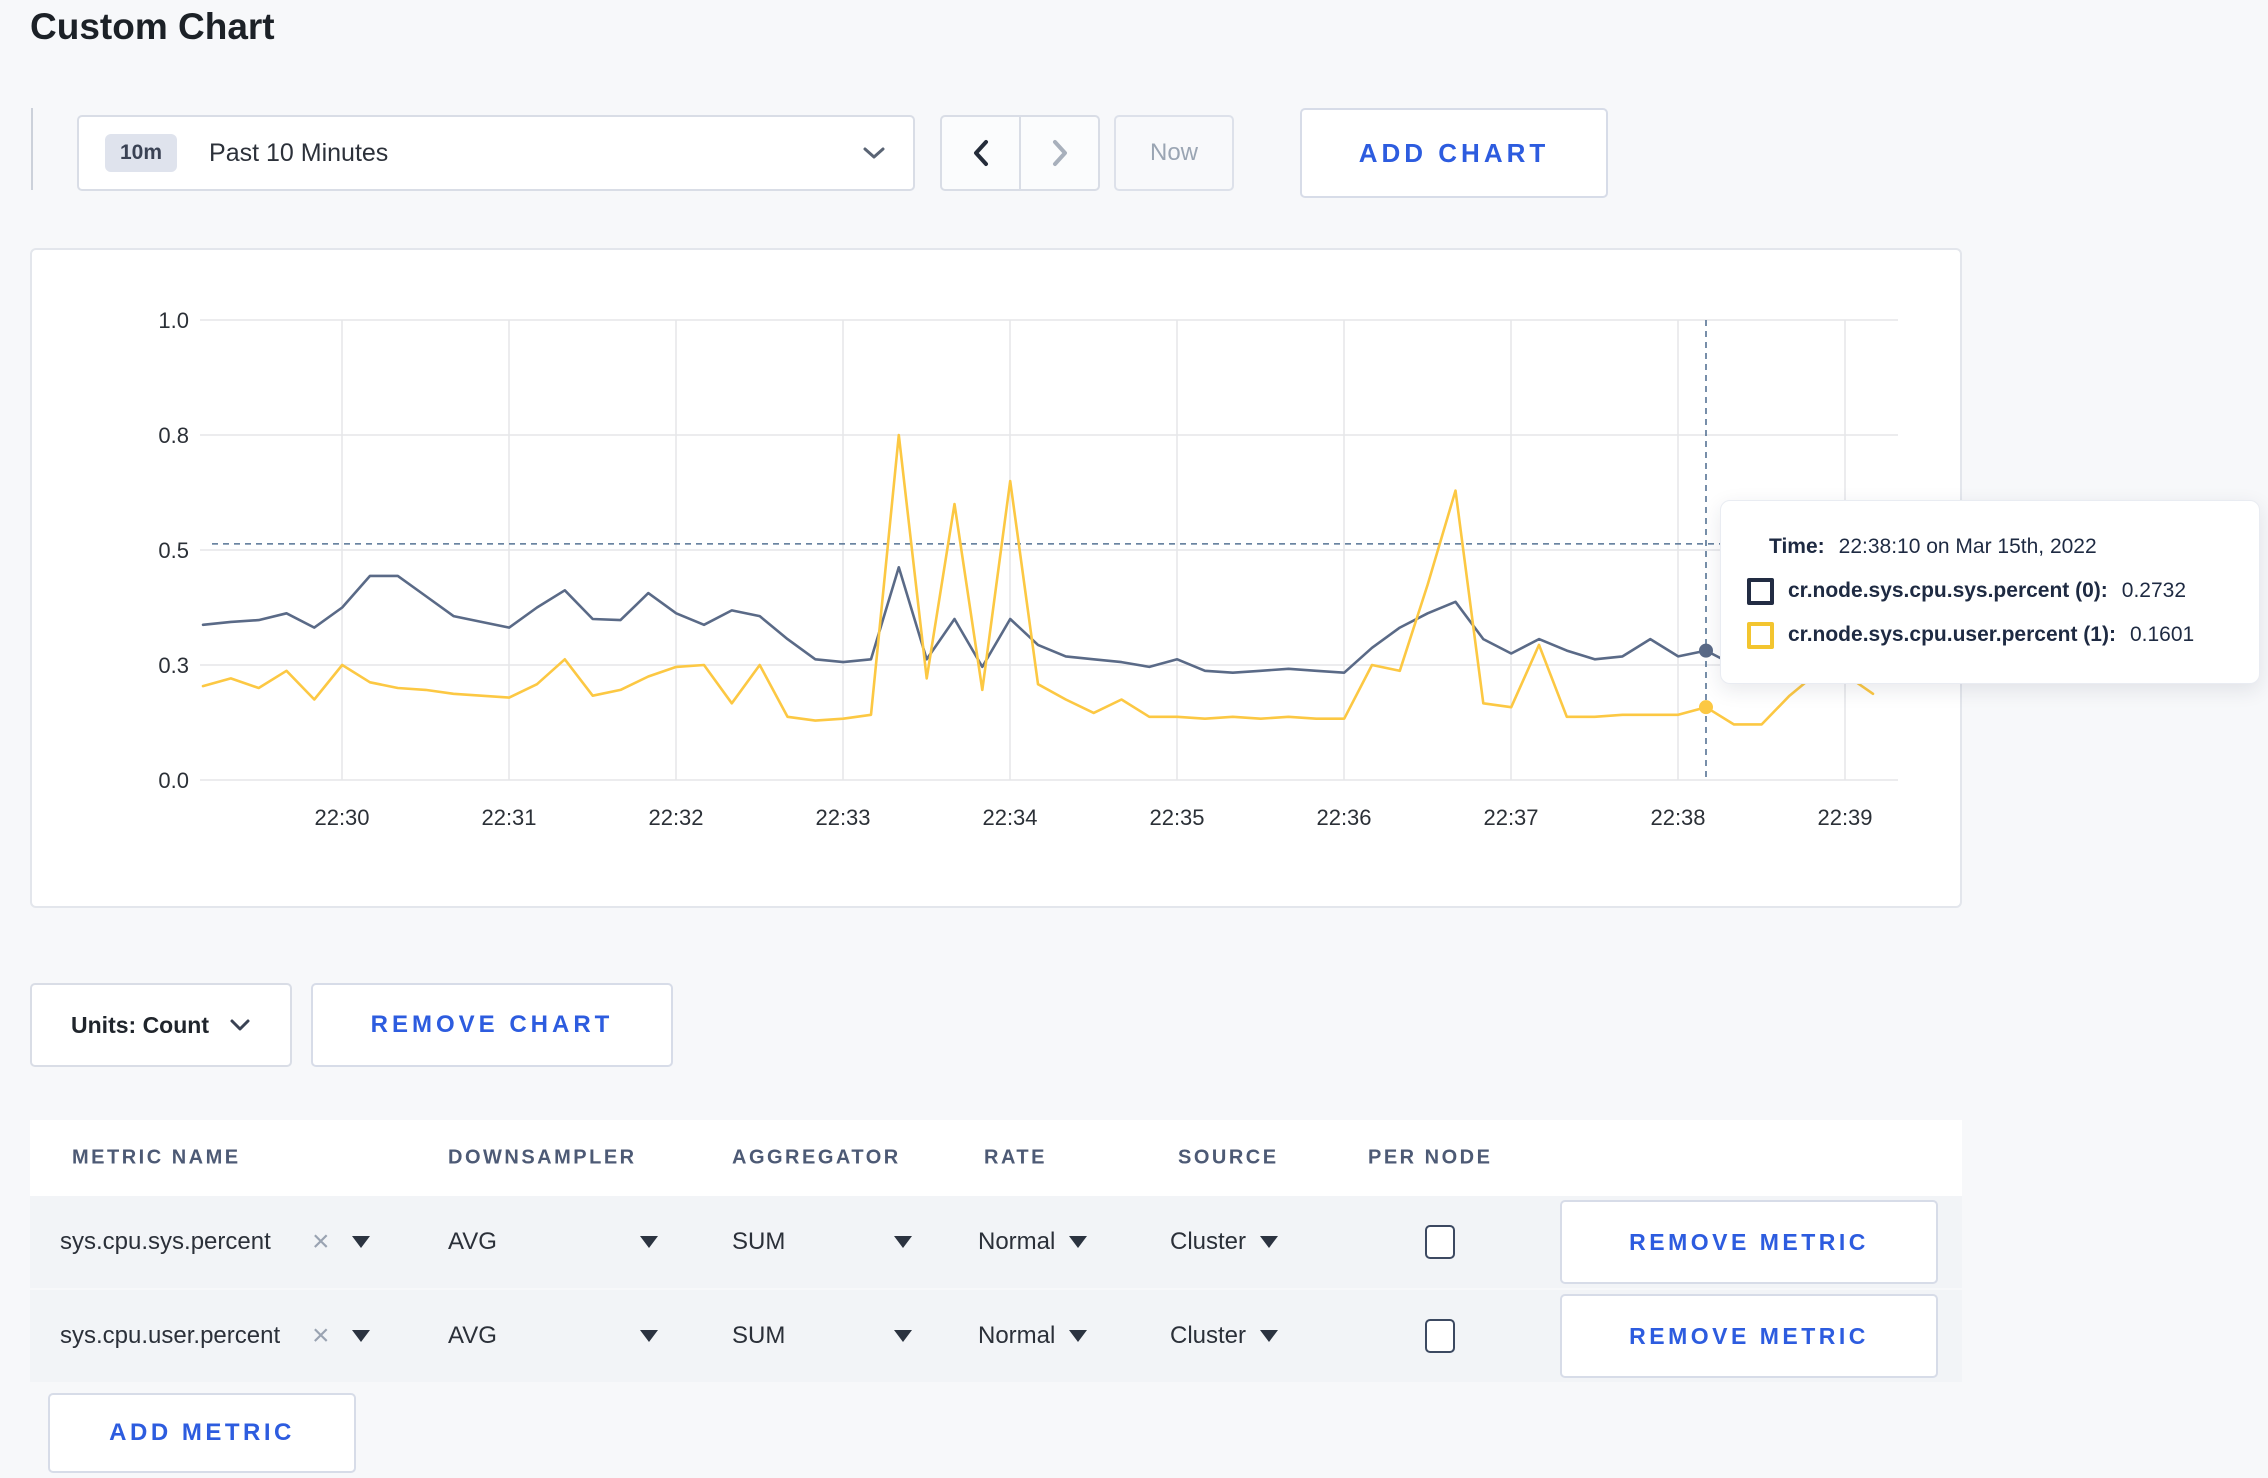  What do you see at coordinates (496, 153) in the screenshot?
I see `time-range-select: 10m Past 10 Minutes` at bounding box center [496, 153].